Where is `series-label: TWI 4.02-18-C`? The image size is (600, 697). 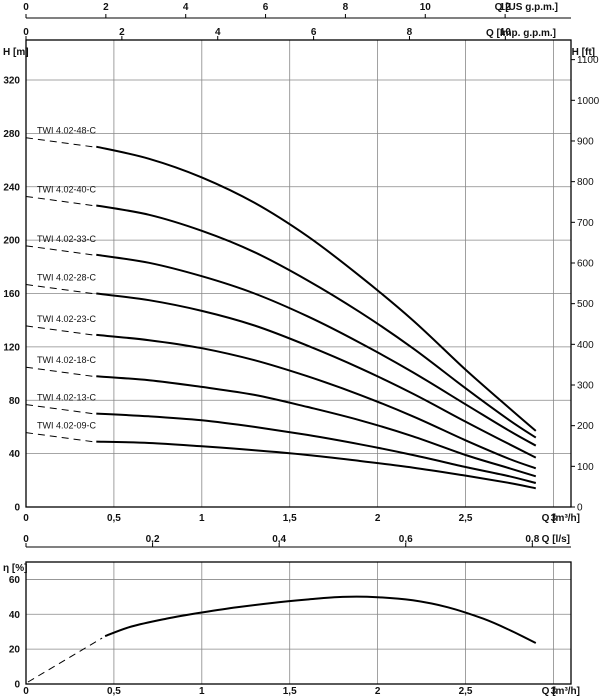
series-label: TWI 4.02-18-C is located at coordinates (67, 360).